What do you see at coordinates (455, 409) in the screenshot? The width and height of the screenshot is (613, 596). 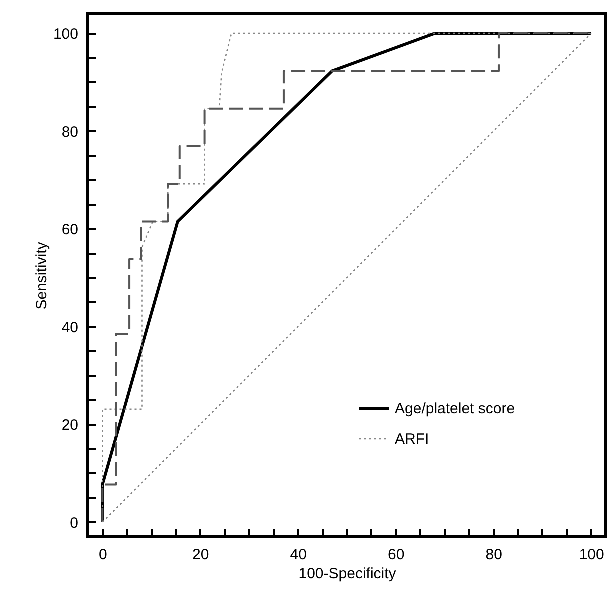 I see `legend-label: Age/platelet score` at bounding box center [455, 409].